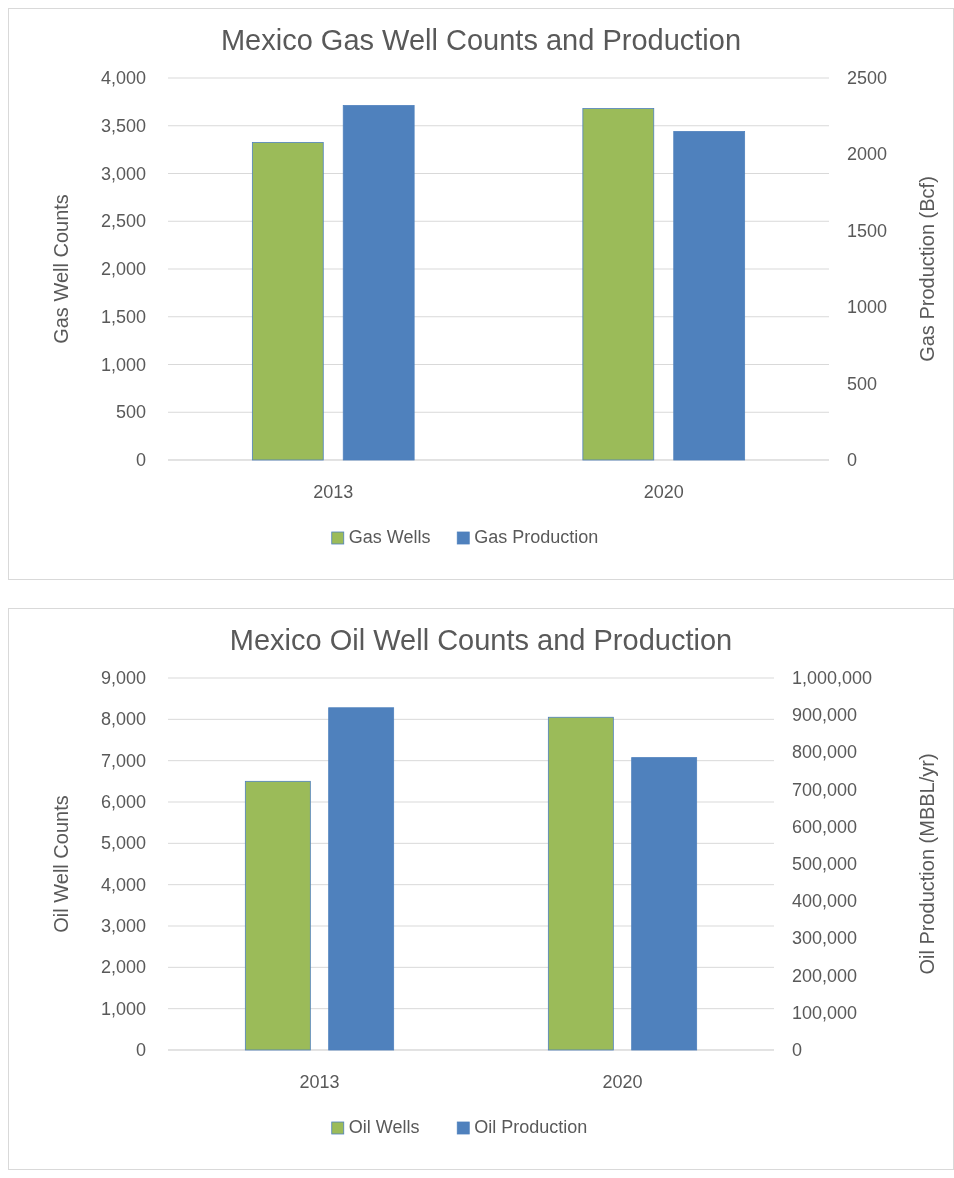 This screenshot has width=954, height=1178. Describe the element at coordinates (825, 715) in the screenshot. I see `y2-tick-label: 900,000` at that location.